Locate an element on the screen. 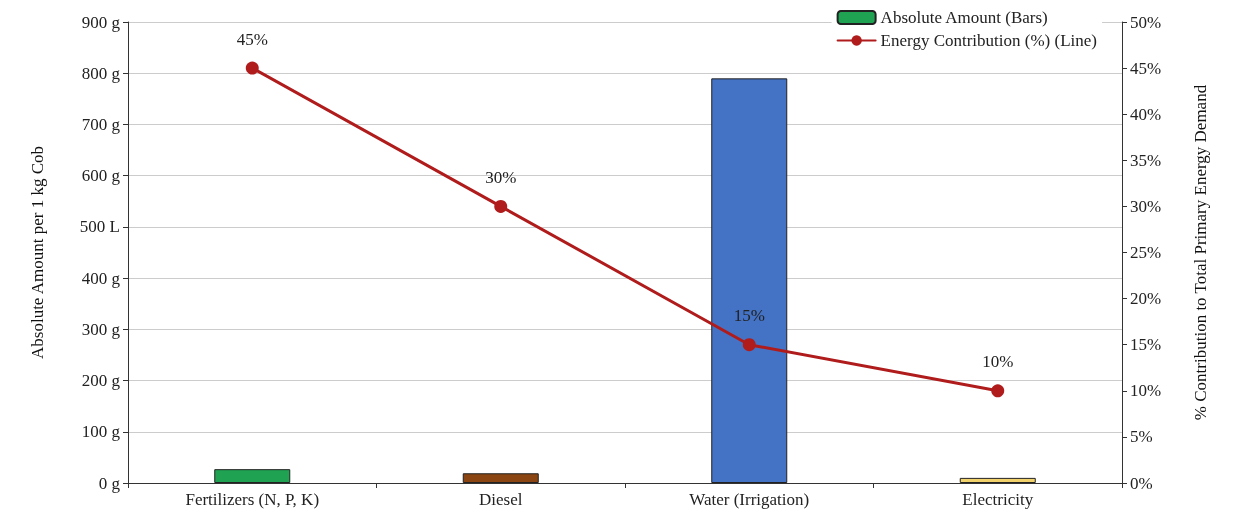 The width and height of the screenshot is (1252, 527). y2-tick-label: 20% is located at coordinates (1146, 299).